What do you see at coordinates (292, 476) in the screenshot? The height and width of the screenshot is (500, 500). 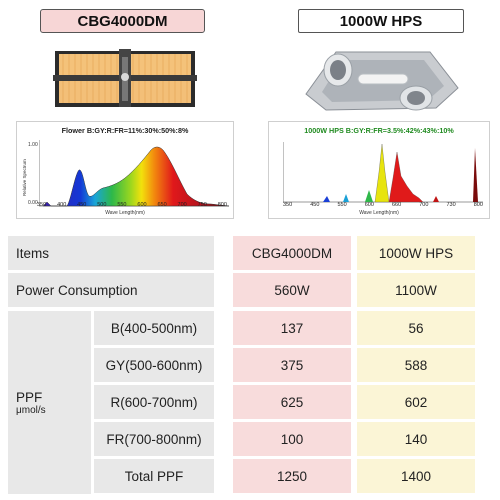 I see `ppf-total-cbg4000dm: 1250` at bounding box center [292, 476].